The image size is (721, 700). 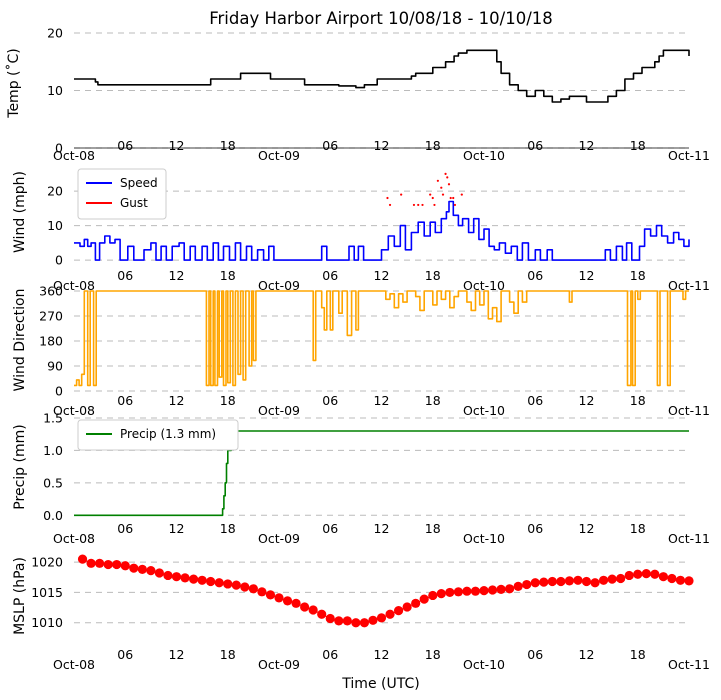 I want to click on dir-xtick-label: 18, so click(x=638, y=400).